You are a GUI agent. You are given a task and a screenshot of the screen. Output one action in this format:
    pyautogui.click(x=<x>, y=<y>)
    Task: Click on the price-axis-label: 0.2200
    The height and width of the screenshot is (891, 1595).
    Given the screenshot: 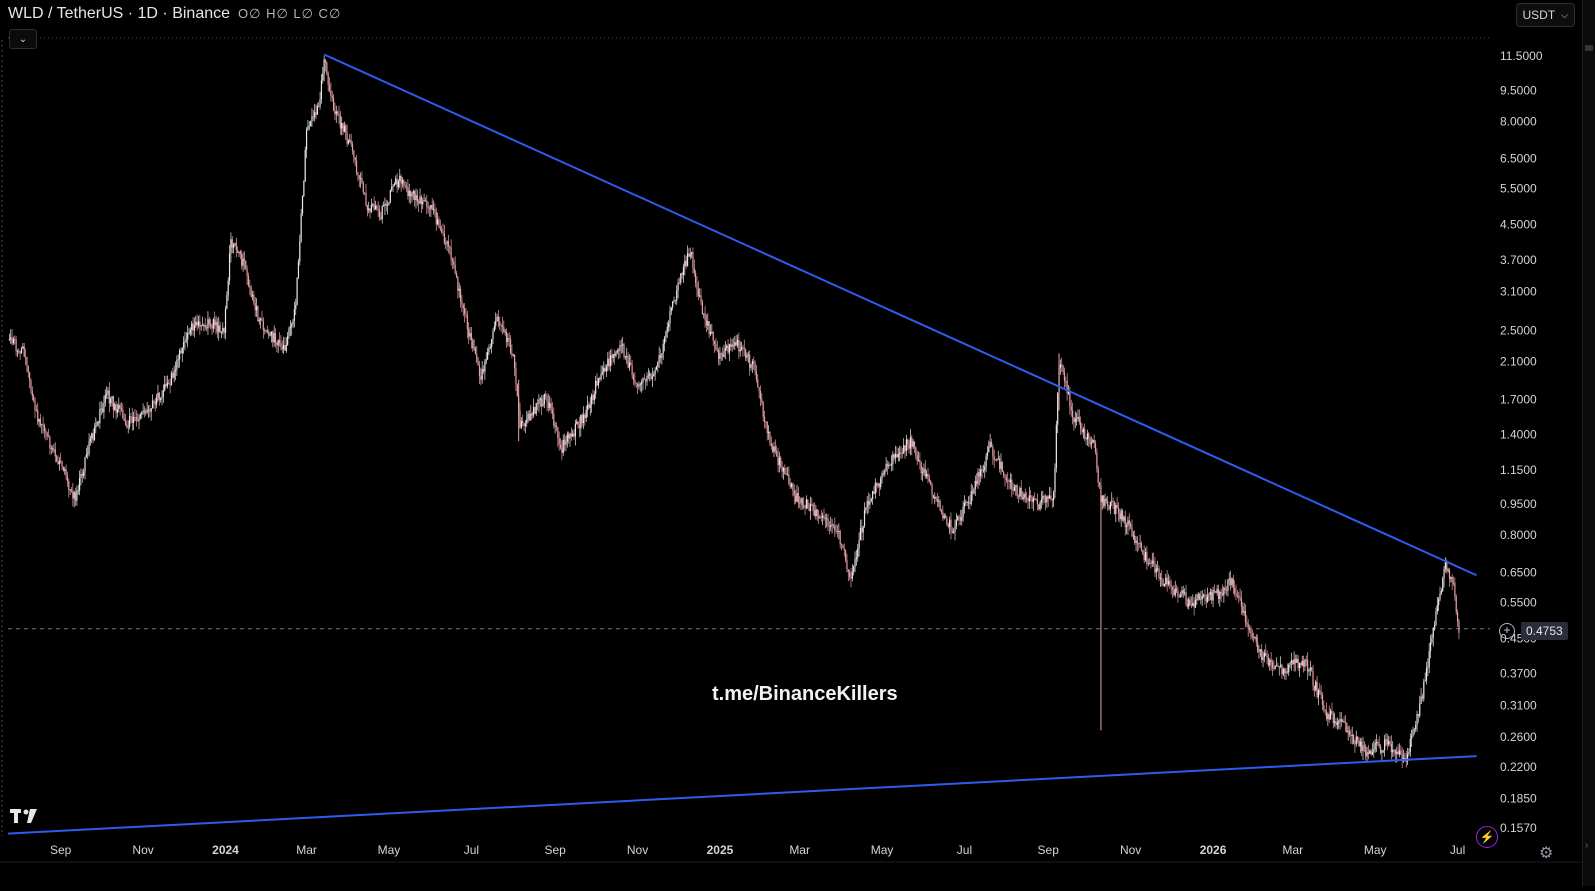 What is the action you would take?
    pyautogui.click(x=1518, y=767)
    